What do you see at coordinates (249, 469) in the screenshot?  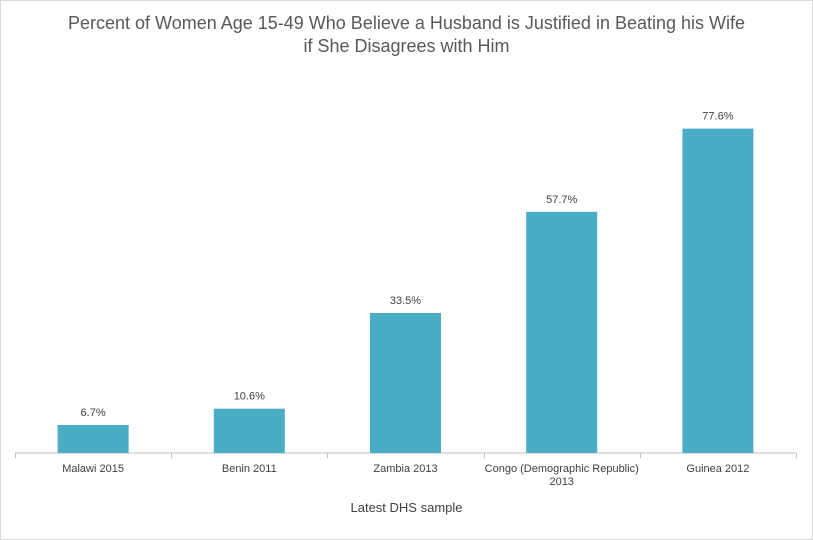 I see `x-tick-label: Benin 2011` at bounding box center [249, 469].